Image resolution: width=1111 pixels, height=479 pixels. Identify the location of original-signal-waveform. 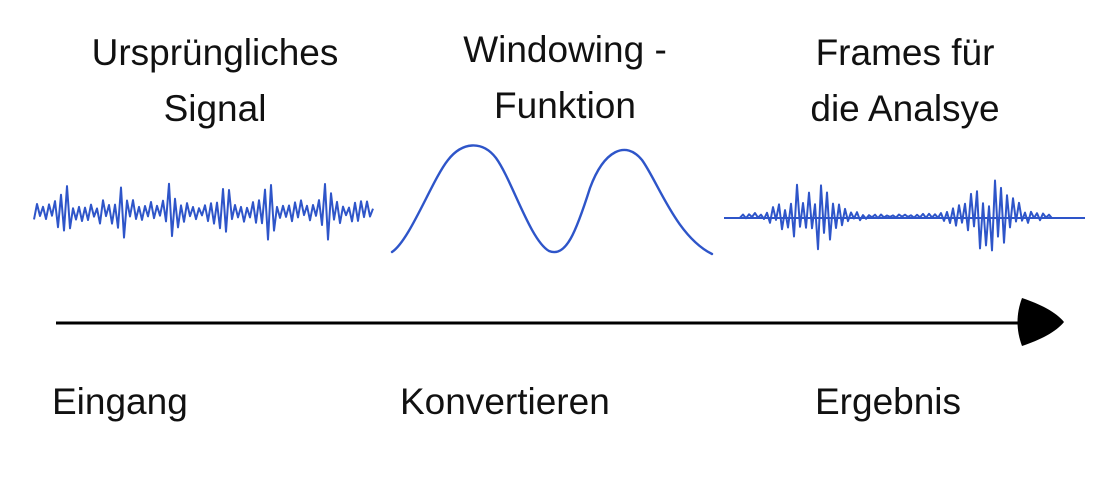
(203, 211).